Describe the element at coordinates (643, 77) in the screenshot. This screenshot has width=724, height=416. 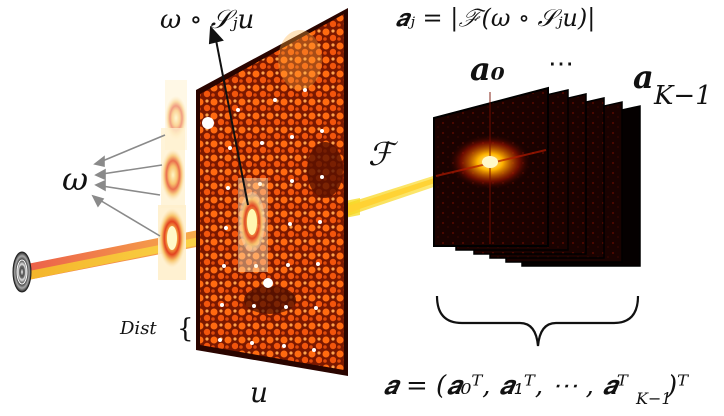
I see `aK-1-label: 𝒂` at that location.